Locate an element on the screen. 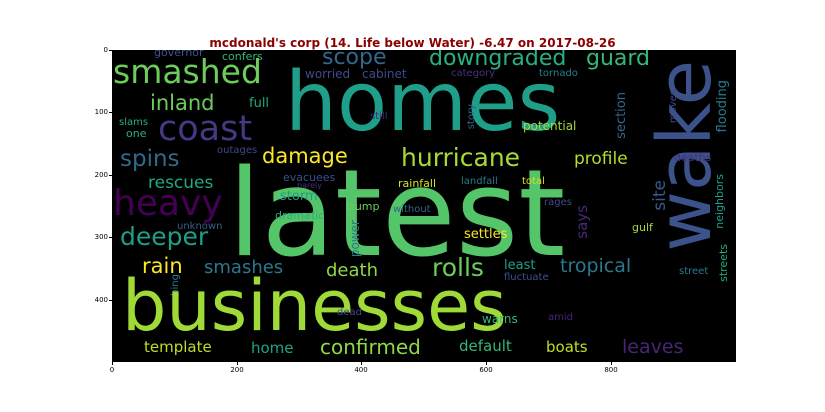 This screenshot has width=825, height=412. wordcloud-word: dead is located at coordinates (349, 312).